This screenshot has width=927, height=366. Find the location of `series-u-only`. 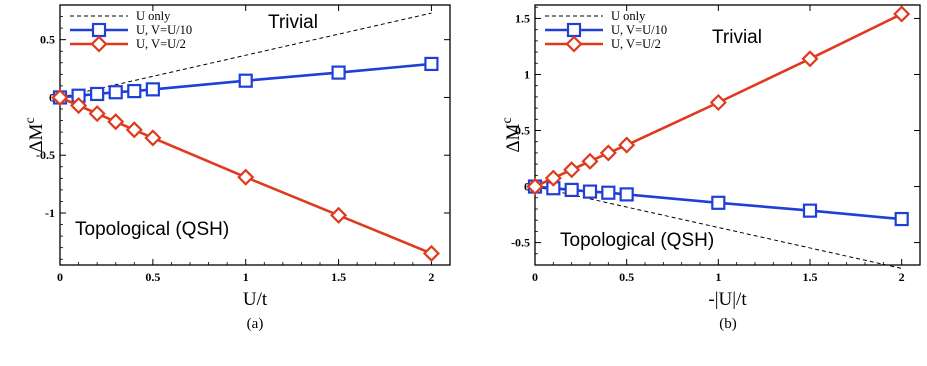

series-u-only is located at coordinates (245, 55).